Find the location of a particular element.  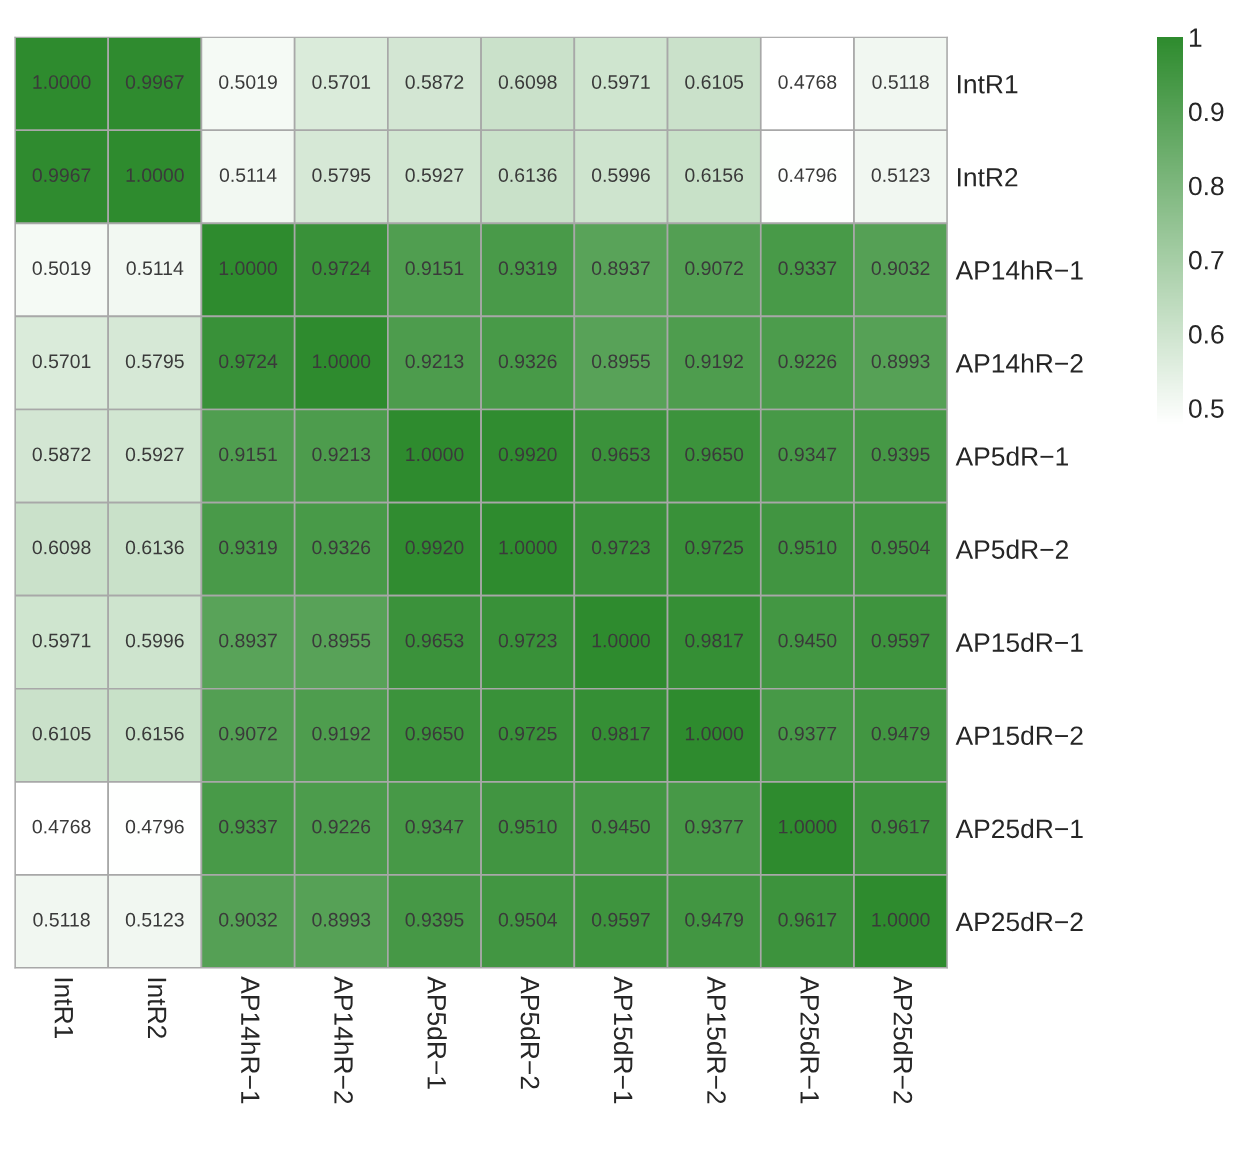

x-tick-label: AP14hR−1 is located at coordinates (251, 1040).